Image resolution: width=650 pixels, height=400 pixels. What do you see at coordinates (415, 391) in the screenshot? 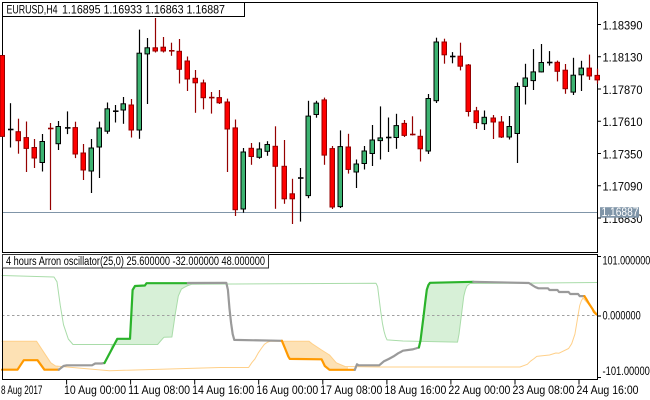
I see `svg-text: 18 Aug 16:00` at bounding box center [415, 391].